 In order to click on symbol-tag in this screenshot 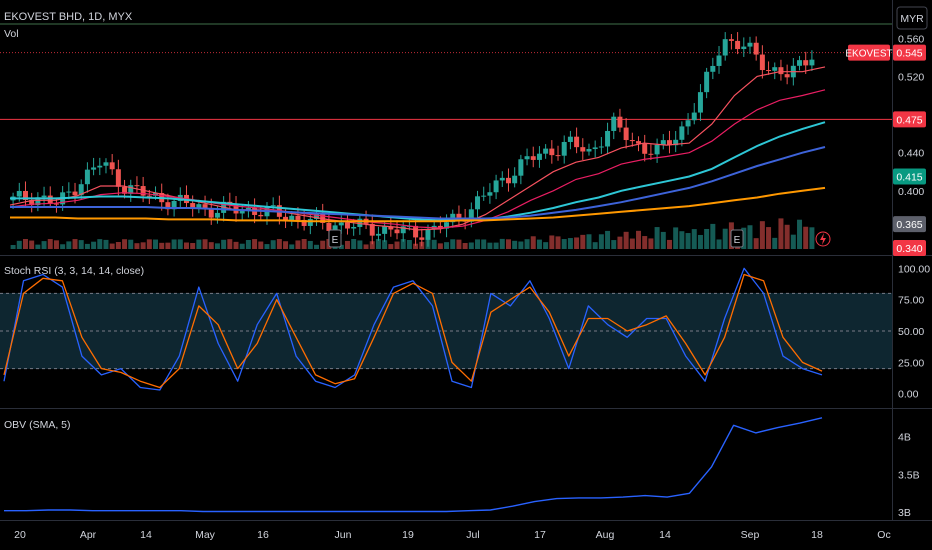, I will do `click(869, 52)`.